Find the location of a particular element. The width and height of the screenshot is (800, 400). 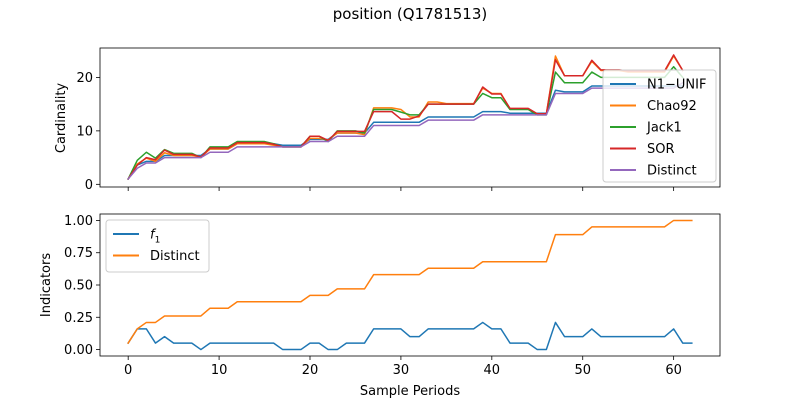

cardinality-legend-label-0: N1−UNIF is located at coordinates (676, 85).